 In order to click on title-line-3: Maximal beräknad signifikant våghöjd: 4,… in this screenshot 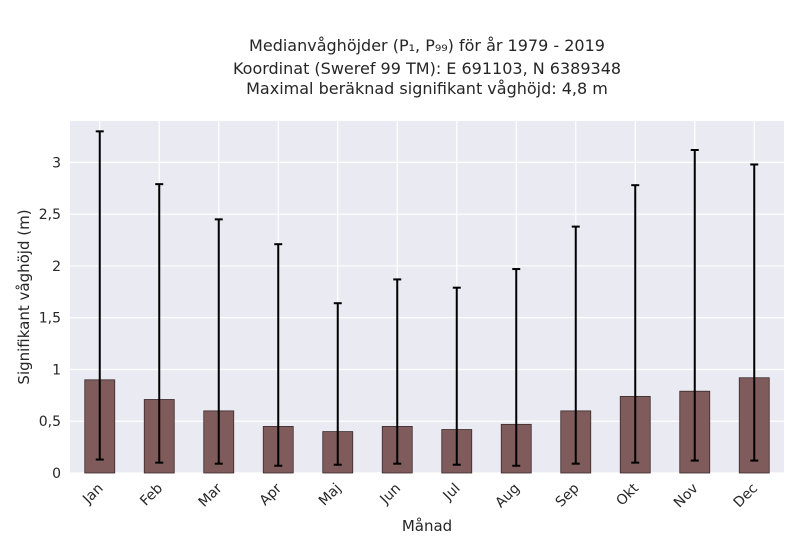, I will do `click(427, 88)`.